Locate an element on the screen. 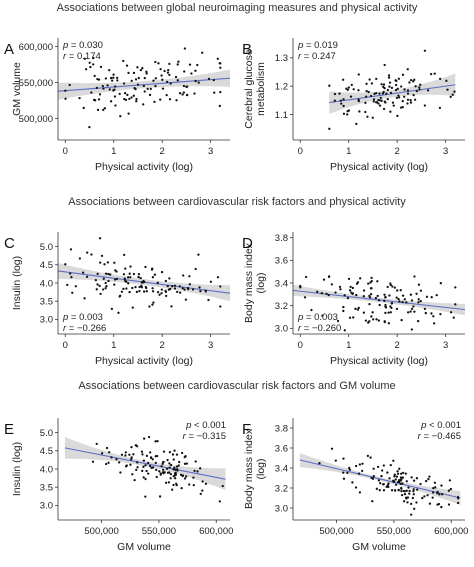 The image size is (474, 567). y-tick-label: 4.5 is located at coordinates (46, 451).